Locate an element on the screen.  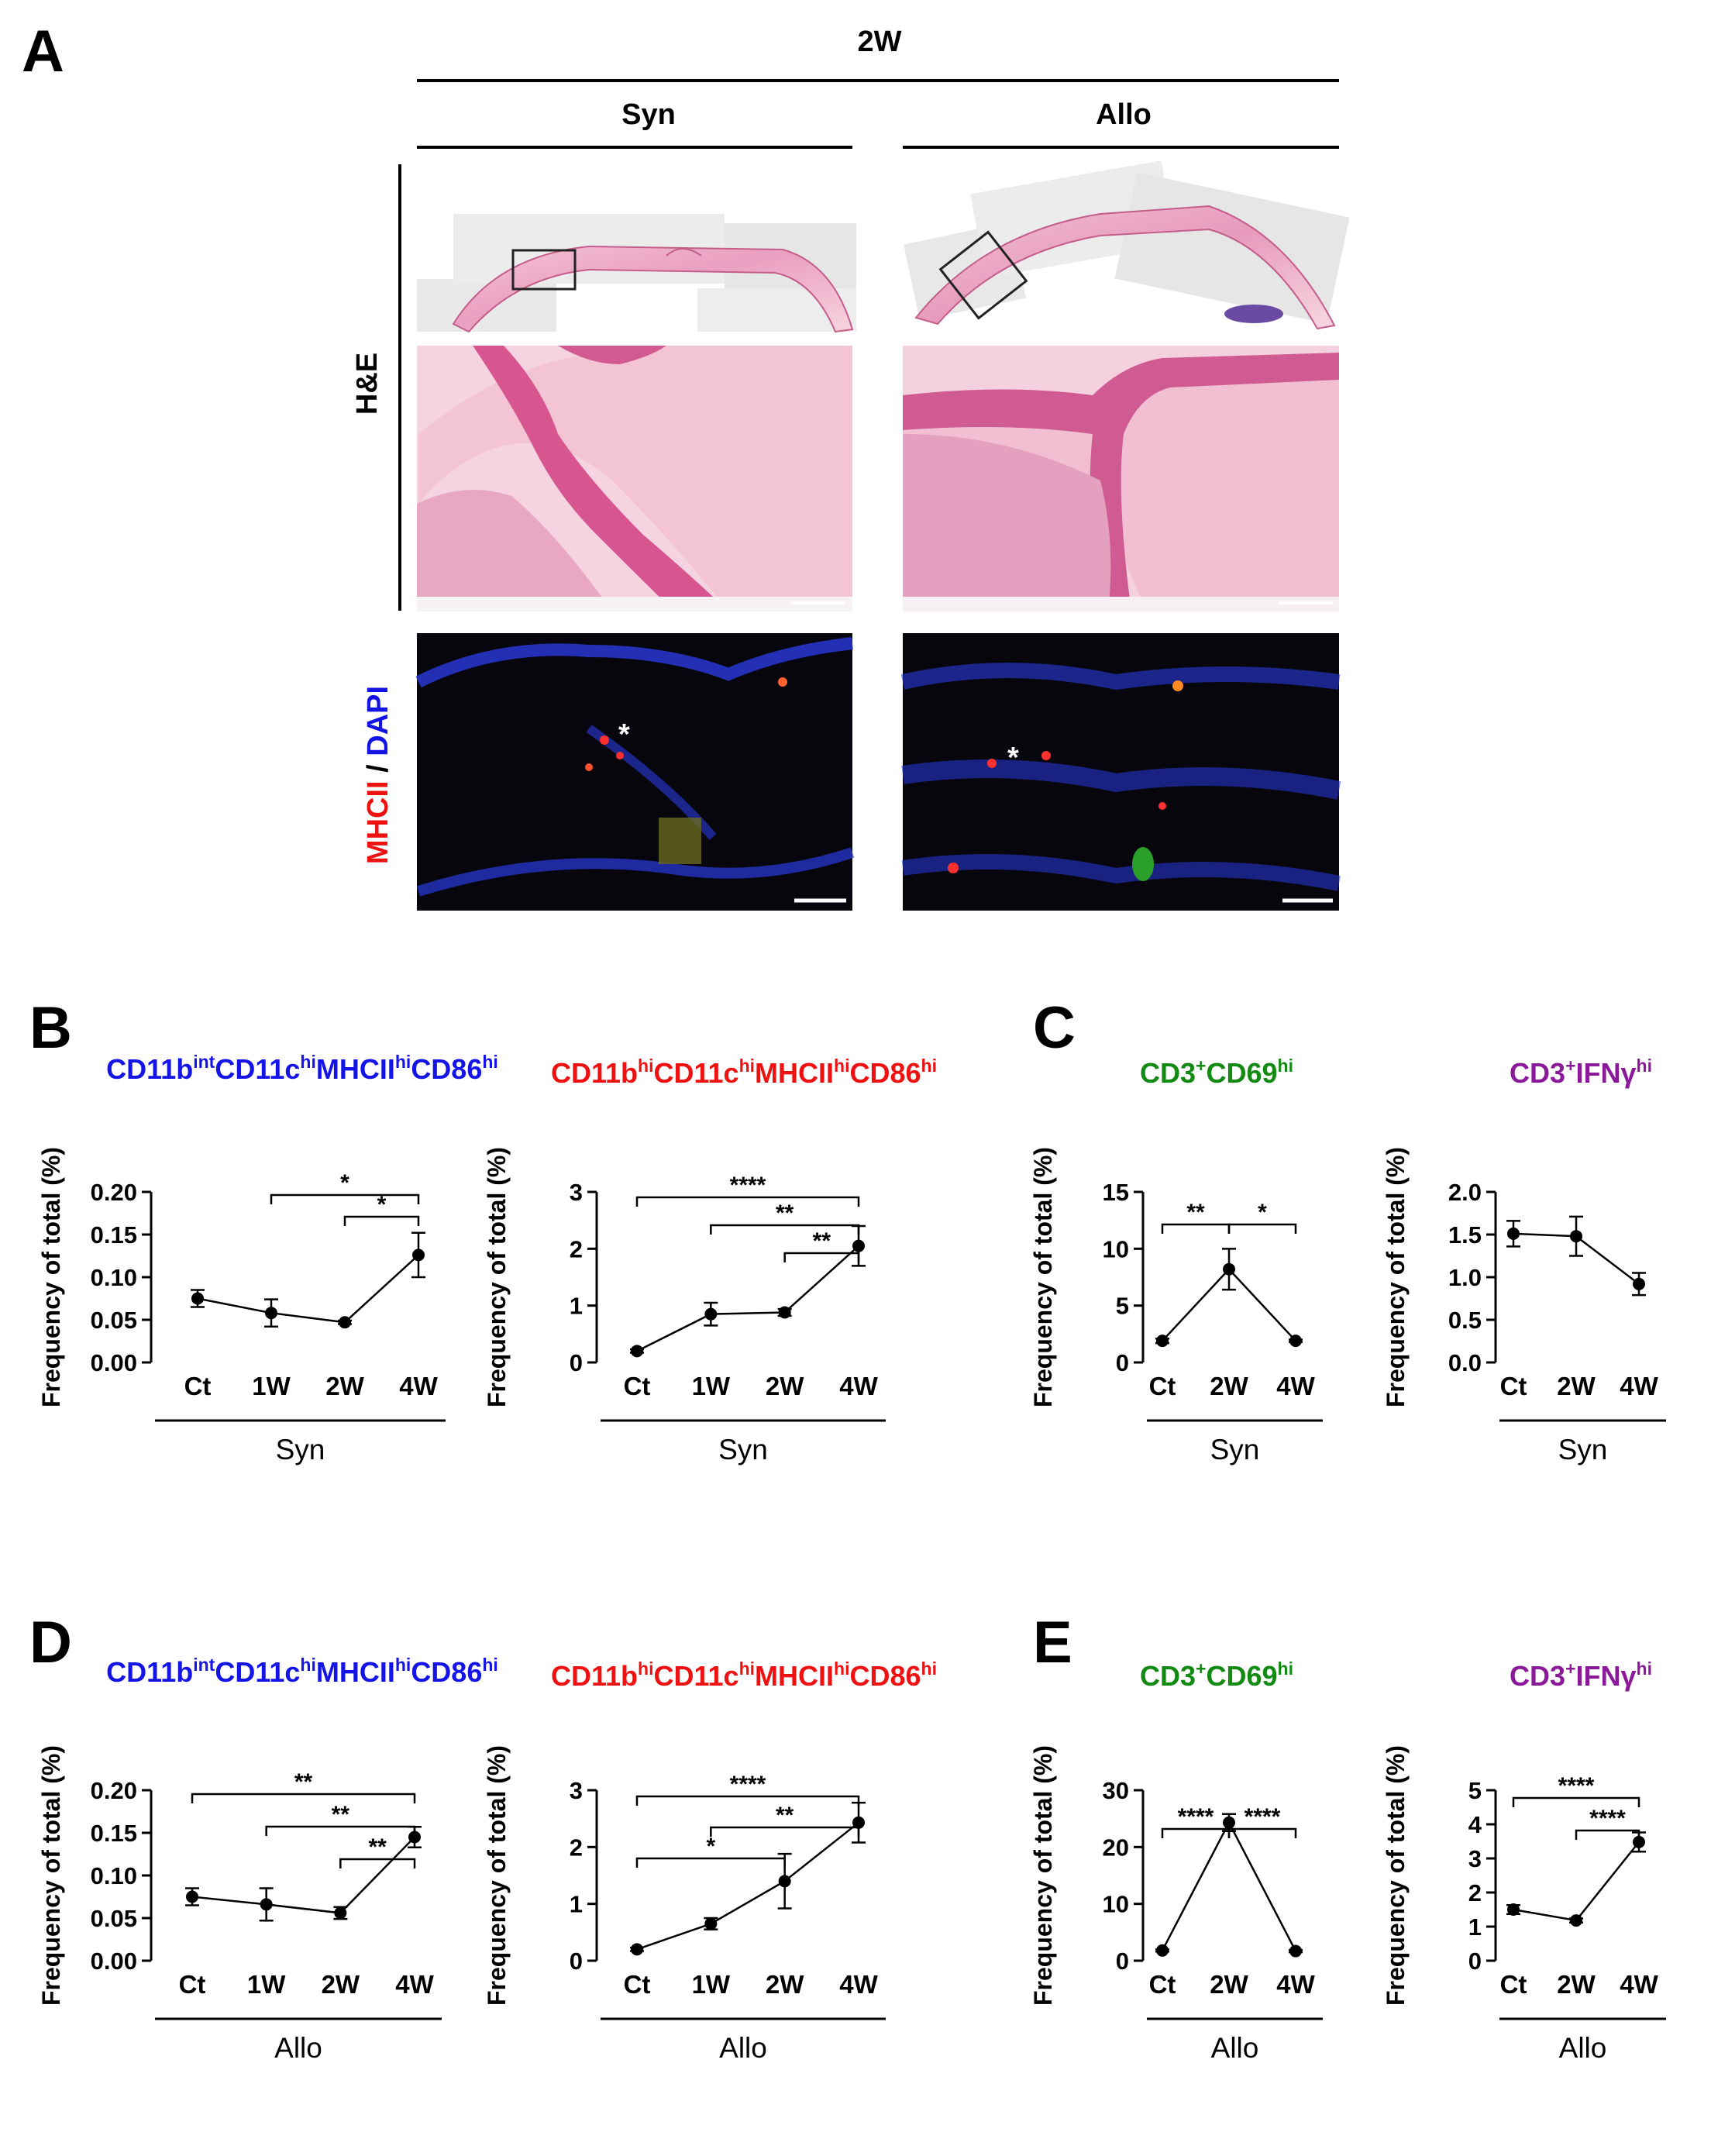
y-tick-label: 10 is located at coordinates (1116, 1904).